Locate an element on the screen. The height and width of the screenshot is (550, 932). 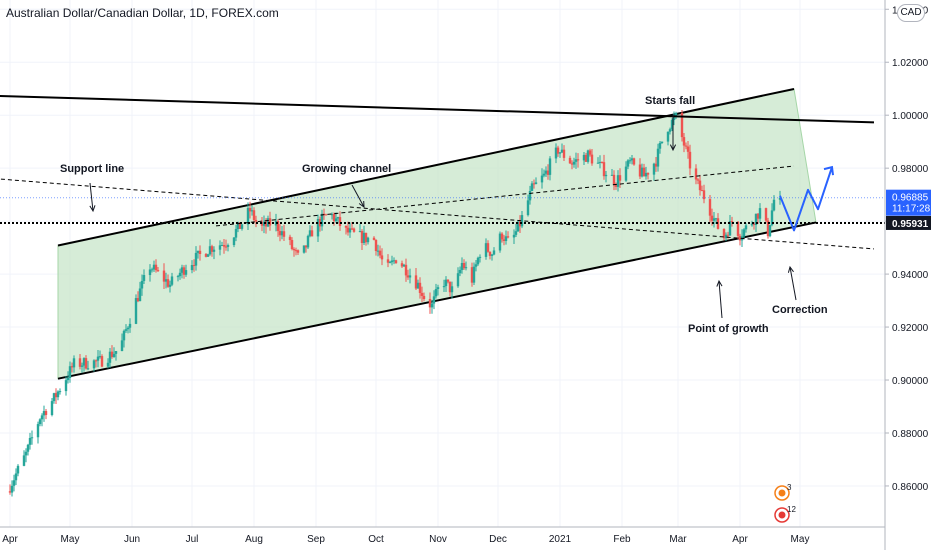
y-tick-label: 0.94000 is located at coordinates (910, 275).